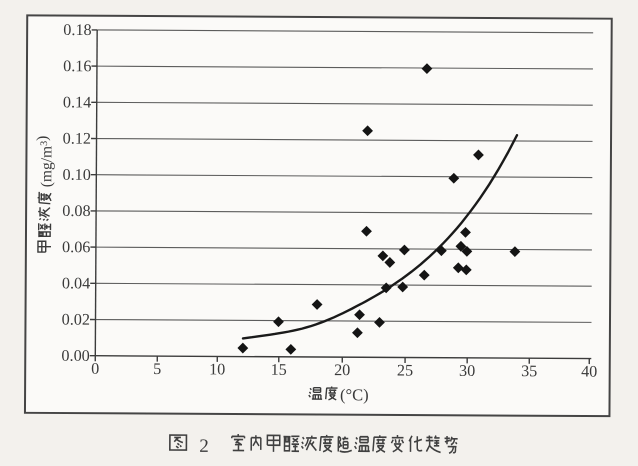  Describe the element at coordinates (217, 369) in the screenshot. I see `svg-text: 10` at that location.